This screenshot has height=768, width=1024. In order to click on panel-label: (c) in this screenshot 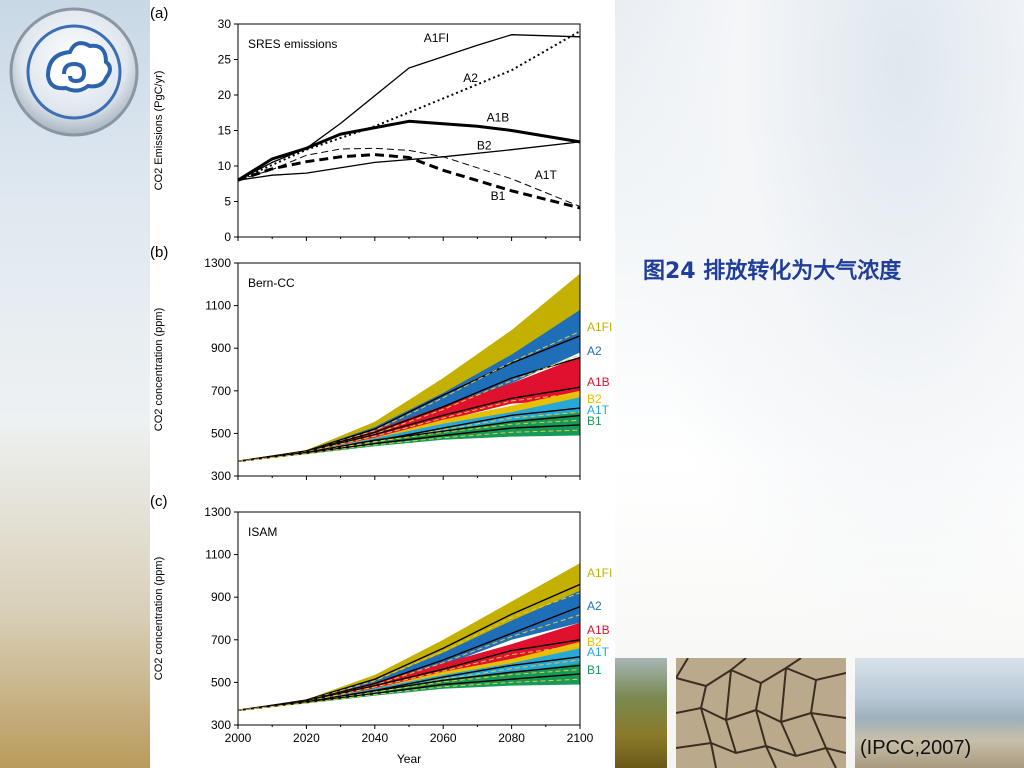, I will do `click(159, 501)`.